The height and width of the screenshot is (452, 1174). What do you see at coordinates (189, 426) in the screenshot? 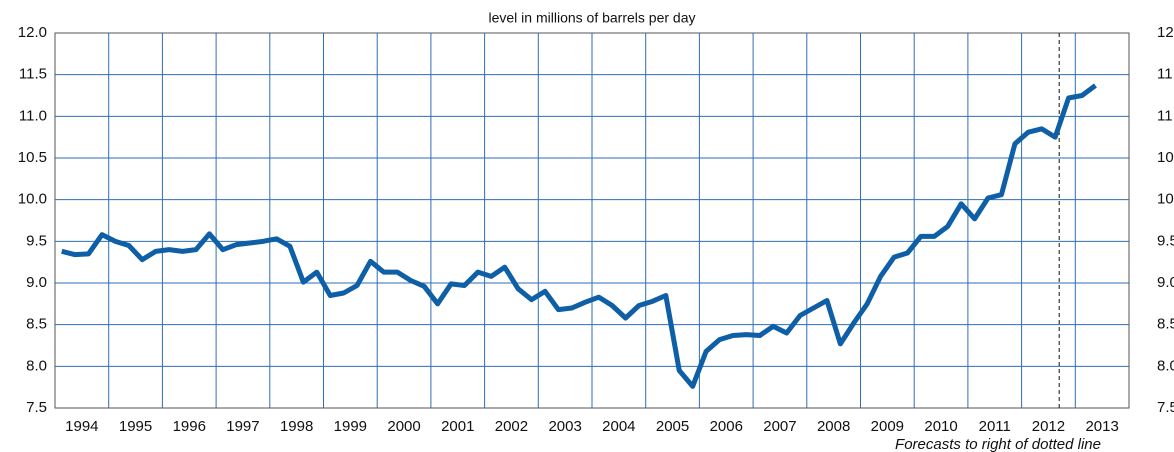
I see `x-tick-label: 1996` at bounding box center [189, 426].